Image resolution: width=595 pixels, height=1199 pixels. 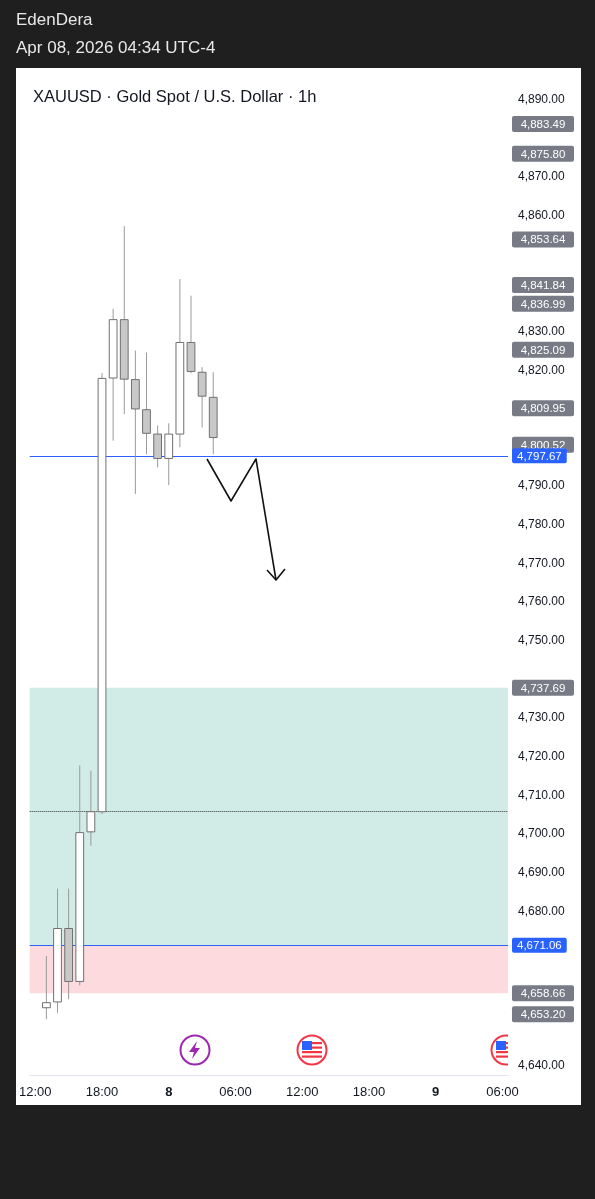 I want to click on text: 4,800.52, so click(x=543, y=444).